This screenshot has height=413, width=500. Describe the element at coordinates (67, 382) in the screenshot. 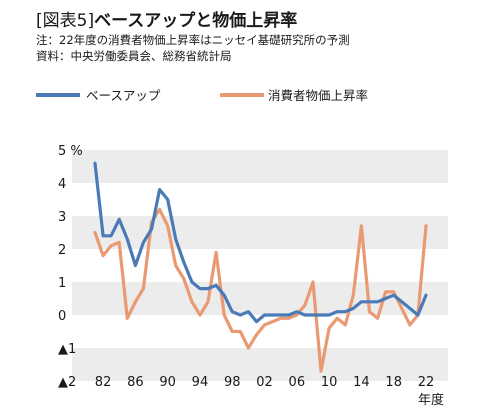

I see `y-tick-label: ▲2` at that location.